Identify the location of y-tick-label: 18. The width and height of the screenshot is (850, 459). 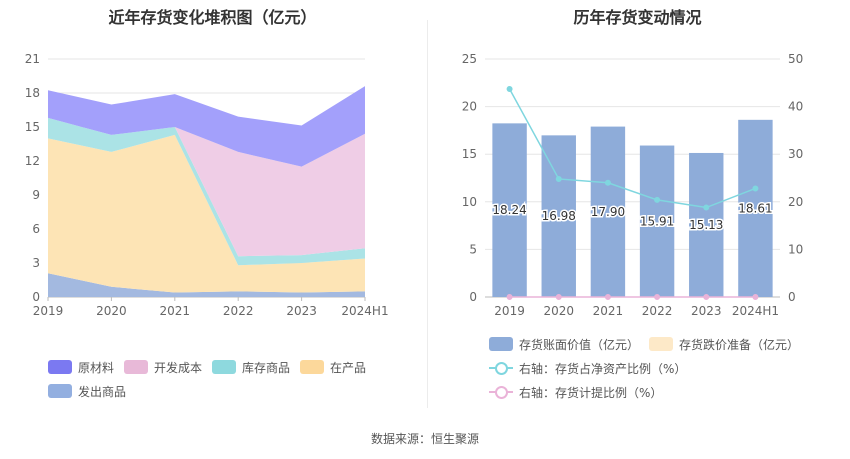
(32, 93).